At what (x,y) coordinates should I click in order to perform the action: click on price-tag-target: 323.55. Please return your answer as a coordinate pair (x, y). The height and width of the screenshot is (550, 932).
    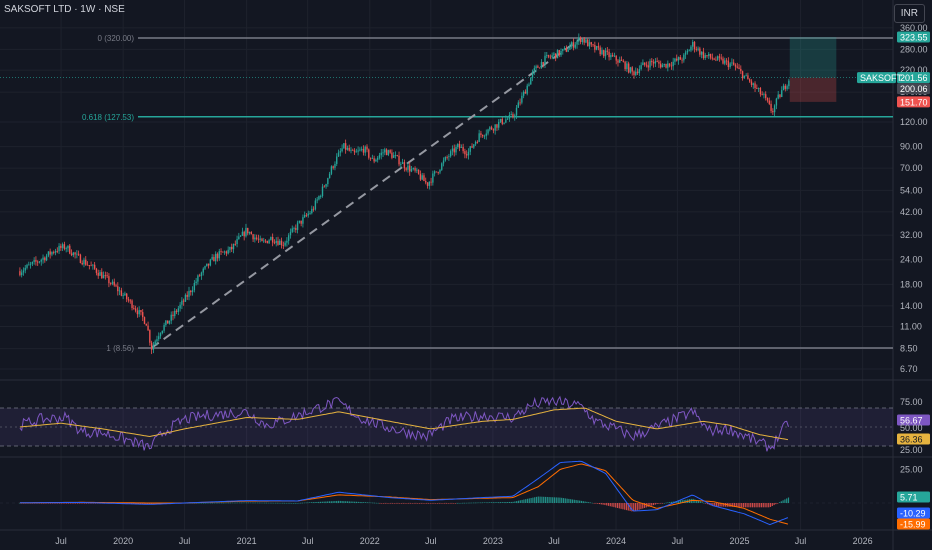
    Looking at the image, I should click on (914, 38).